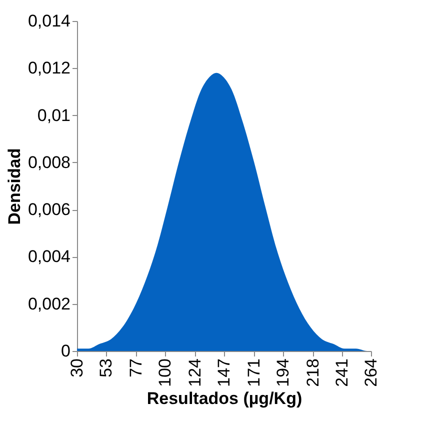 The height and width of the screenshot is (447, 435). What do you see at coordinates (49, 162) in the screenshot?
I see `y-tick-label: 0,008` at bounding box center [49, 162].